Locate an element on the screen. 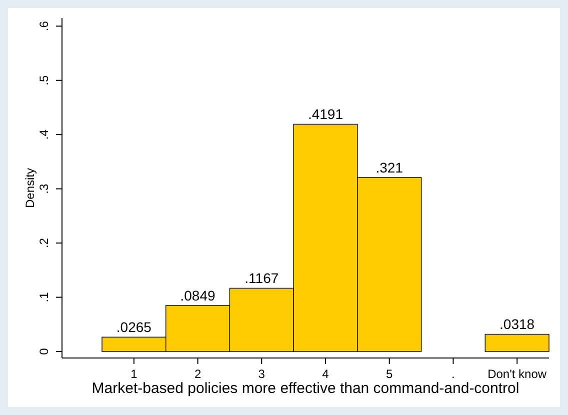 Image resolution: width=568 pixels, height=415 pixels. data-label: .0849 is located at coordinates (198, 295).